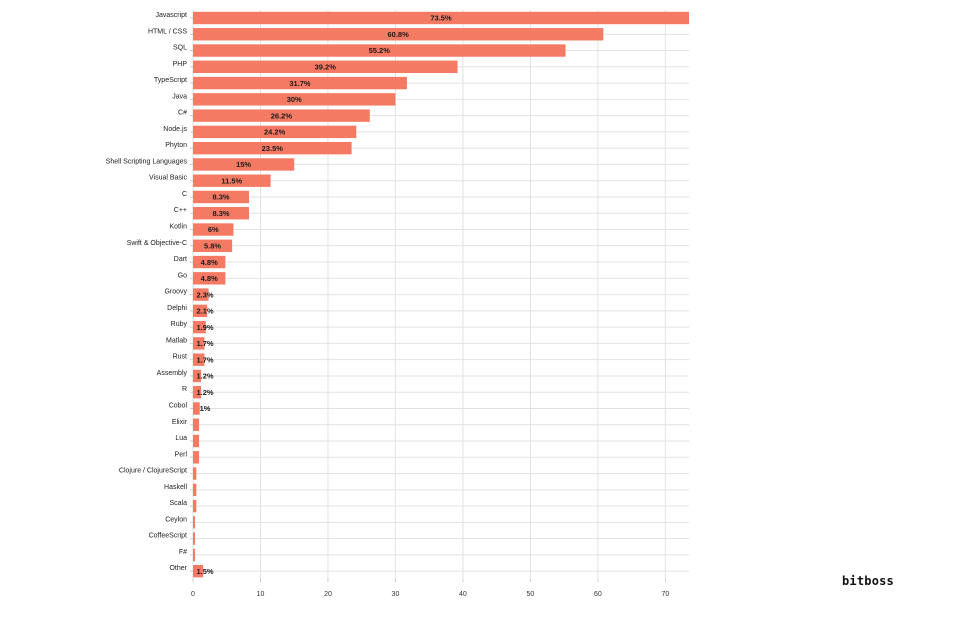 The image size is (957, 631). What do you see at coordinates (204, 571) in the screenshot?
I see `data-label: 1.5%` at bounding box center [204, 571].